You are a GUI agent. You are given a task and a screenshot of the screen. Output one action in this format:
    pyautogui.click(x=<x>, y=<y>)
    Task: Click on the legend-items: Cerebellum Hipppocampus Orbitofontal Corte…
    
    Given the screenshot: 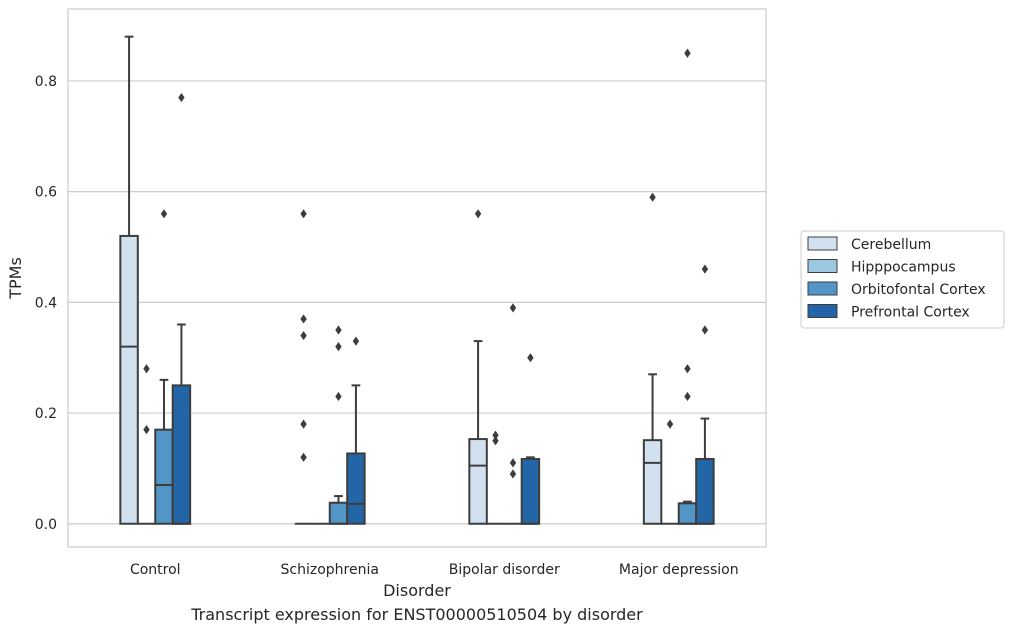 What is the action you would take?
    pyautogui.click(x=896, y=278)
    